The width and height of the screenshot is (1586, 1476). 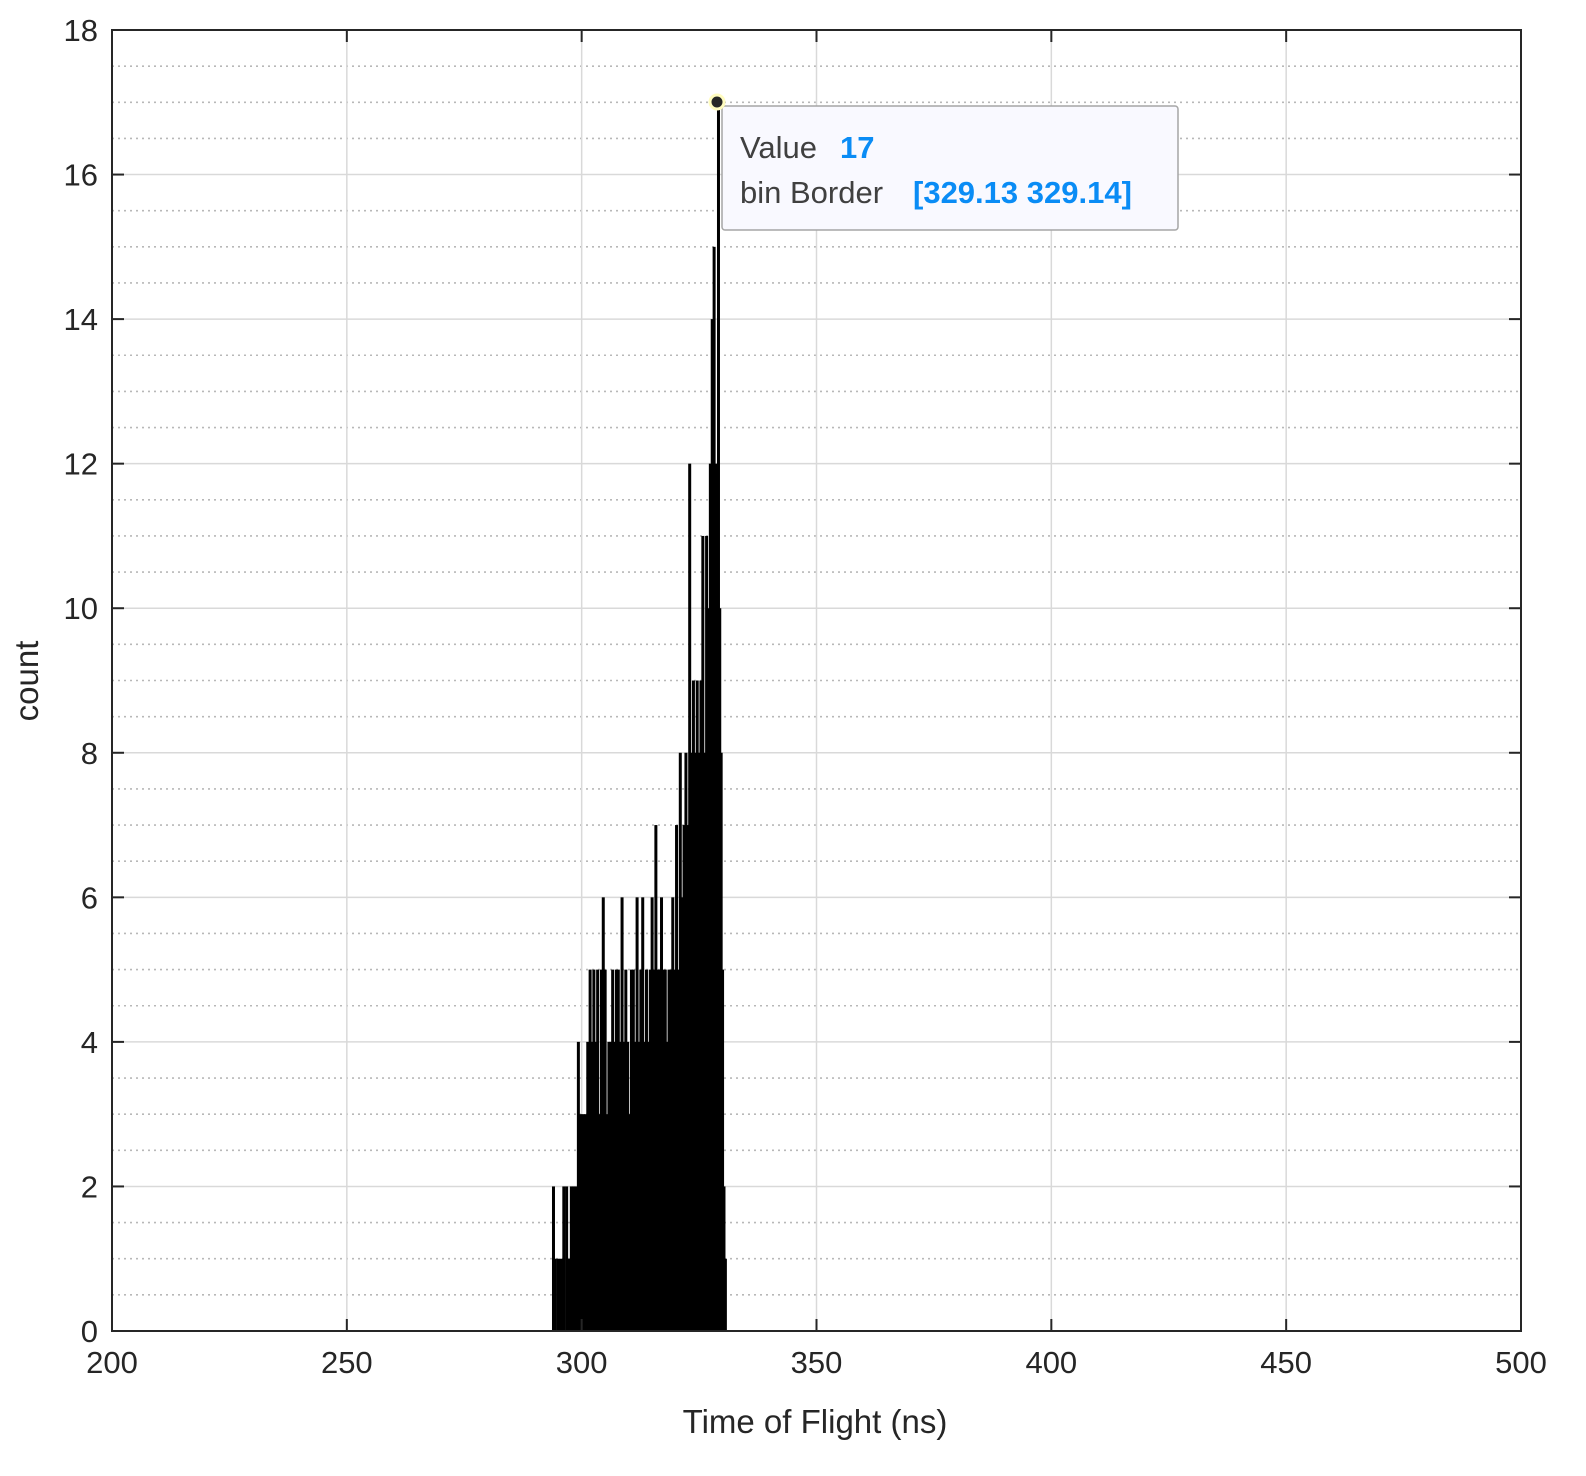 What do you see at coordinates (81, 464) in the screenshot?
I see `y-tick-label: 12` at bounding box center [81, 464].